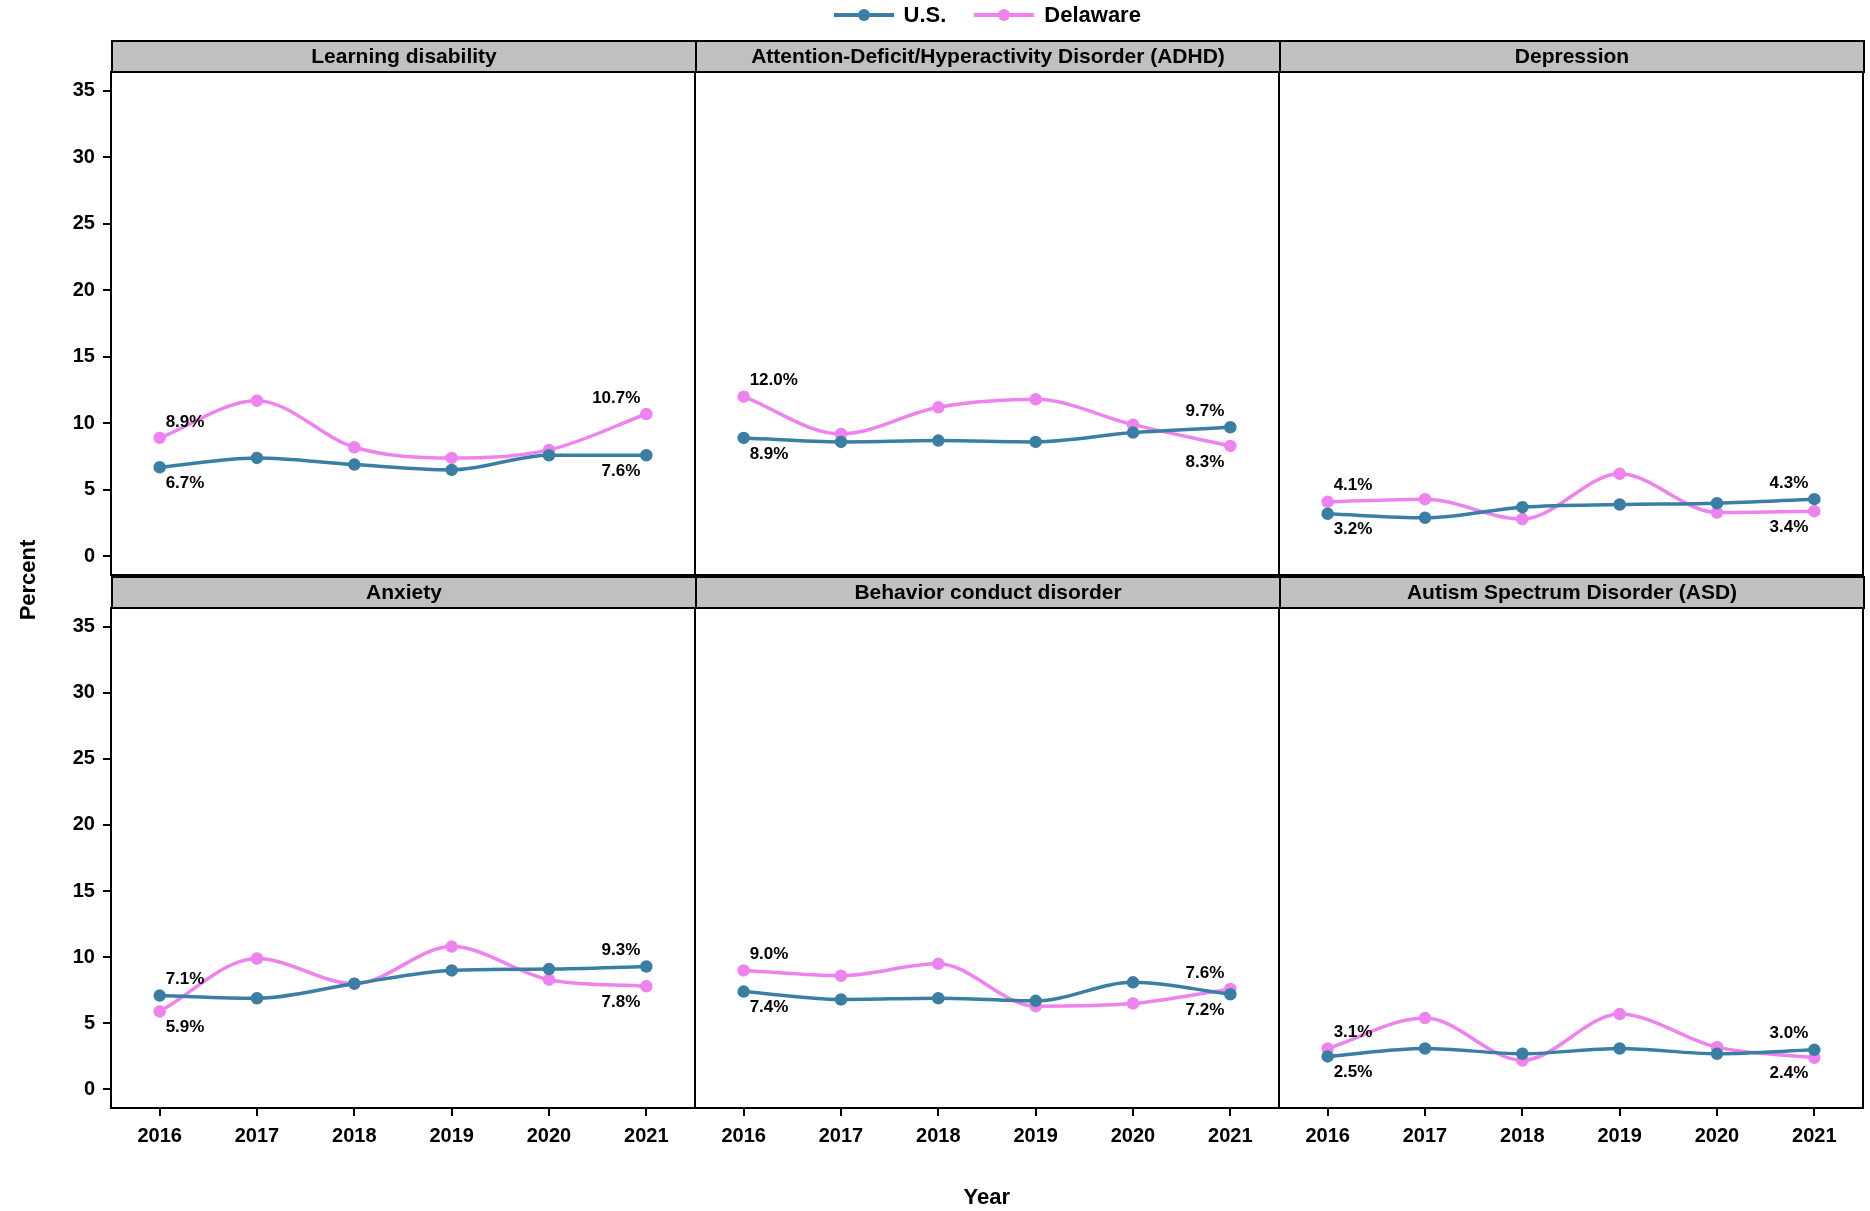 The width and height of the screenshot is (1870, 1211). I want to click on y-axis-title: Percent, so click(27, 580).